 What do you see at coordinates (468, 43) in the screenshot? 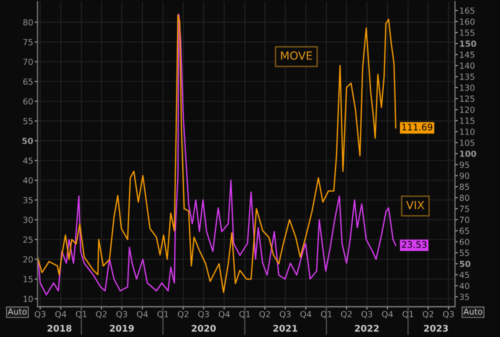
I see `y2-tick-label: 150` at bounding box center [468, 43].